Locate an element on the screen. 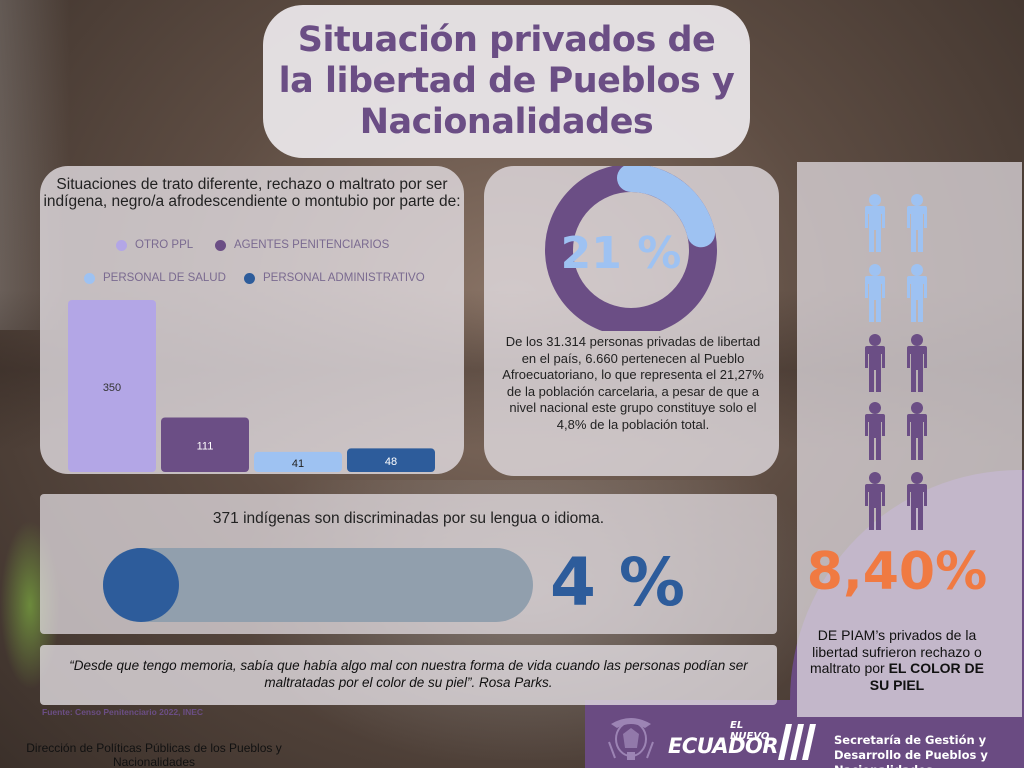  legend-label: OTRO PPL is located at coordinates (164, 245).